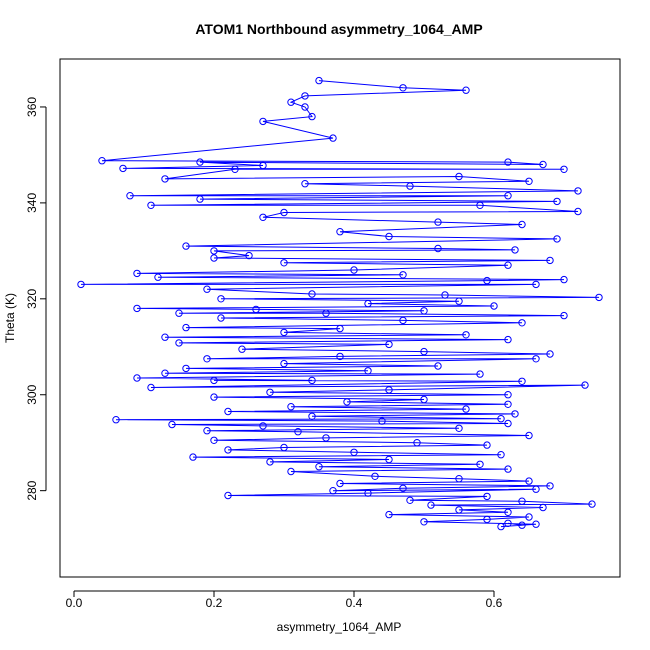 Image resolution: width=650 pixels, height=650 pixels. What do you see at coordinates (32, 203) in the screenshot?
I see `y-tick-label: 340` at bounding box center [32, 203].